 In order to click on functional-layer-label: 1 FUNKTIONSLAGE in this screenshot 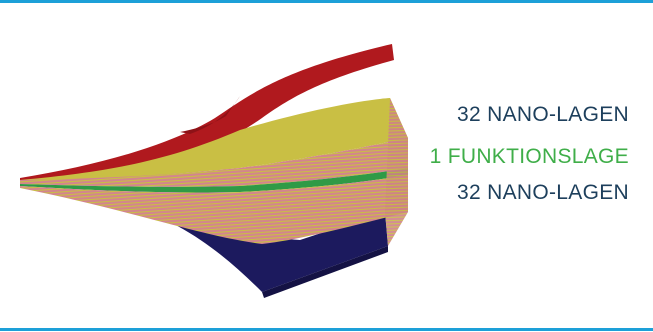, I will do `click(529, 156)`.